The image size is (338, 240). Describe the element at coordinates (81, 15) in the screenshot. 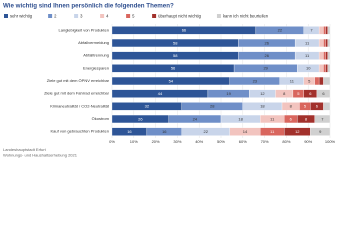

I see `legend-label: 3` at that location.